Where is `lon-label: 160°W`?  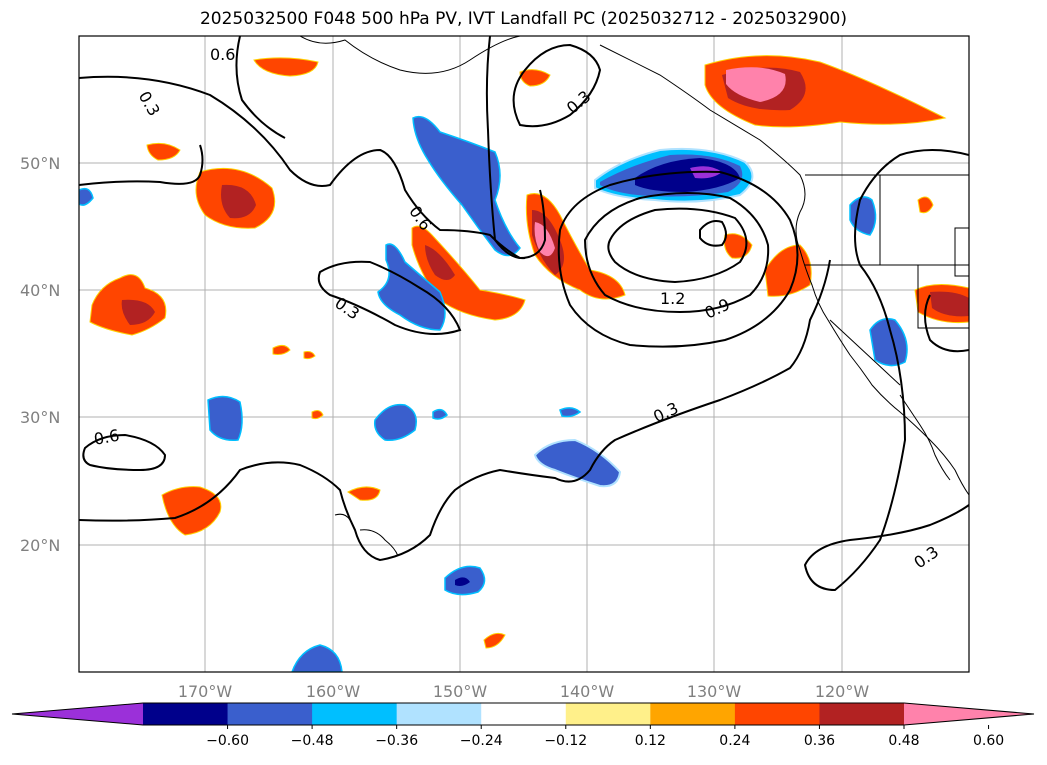 lon-label: 160°W is located at coordinates (333, 691).